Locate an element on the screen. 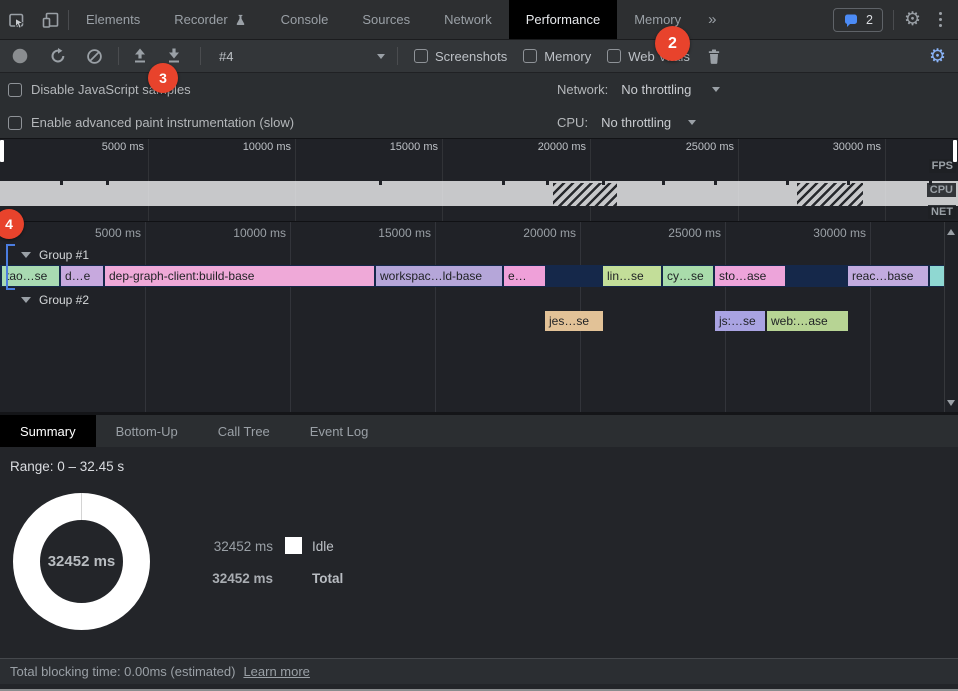 The width and height of the screenshot is (958, 691). scrollbar-down-arrow-icon is located at coordinates (951, 403).